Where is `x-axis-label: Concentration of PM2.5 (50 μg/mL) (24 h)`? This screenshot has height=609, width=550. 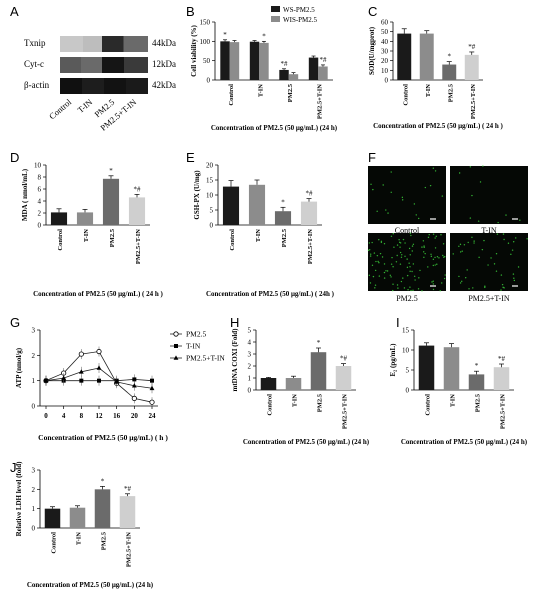 x-axis-label: Concentration of PM2.5 (50 μg/mL) (24 h) is located at coordinates (90, 585).